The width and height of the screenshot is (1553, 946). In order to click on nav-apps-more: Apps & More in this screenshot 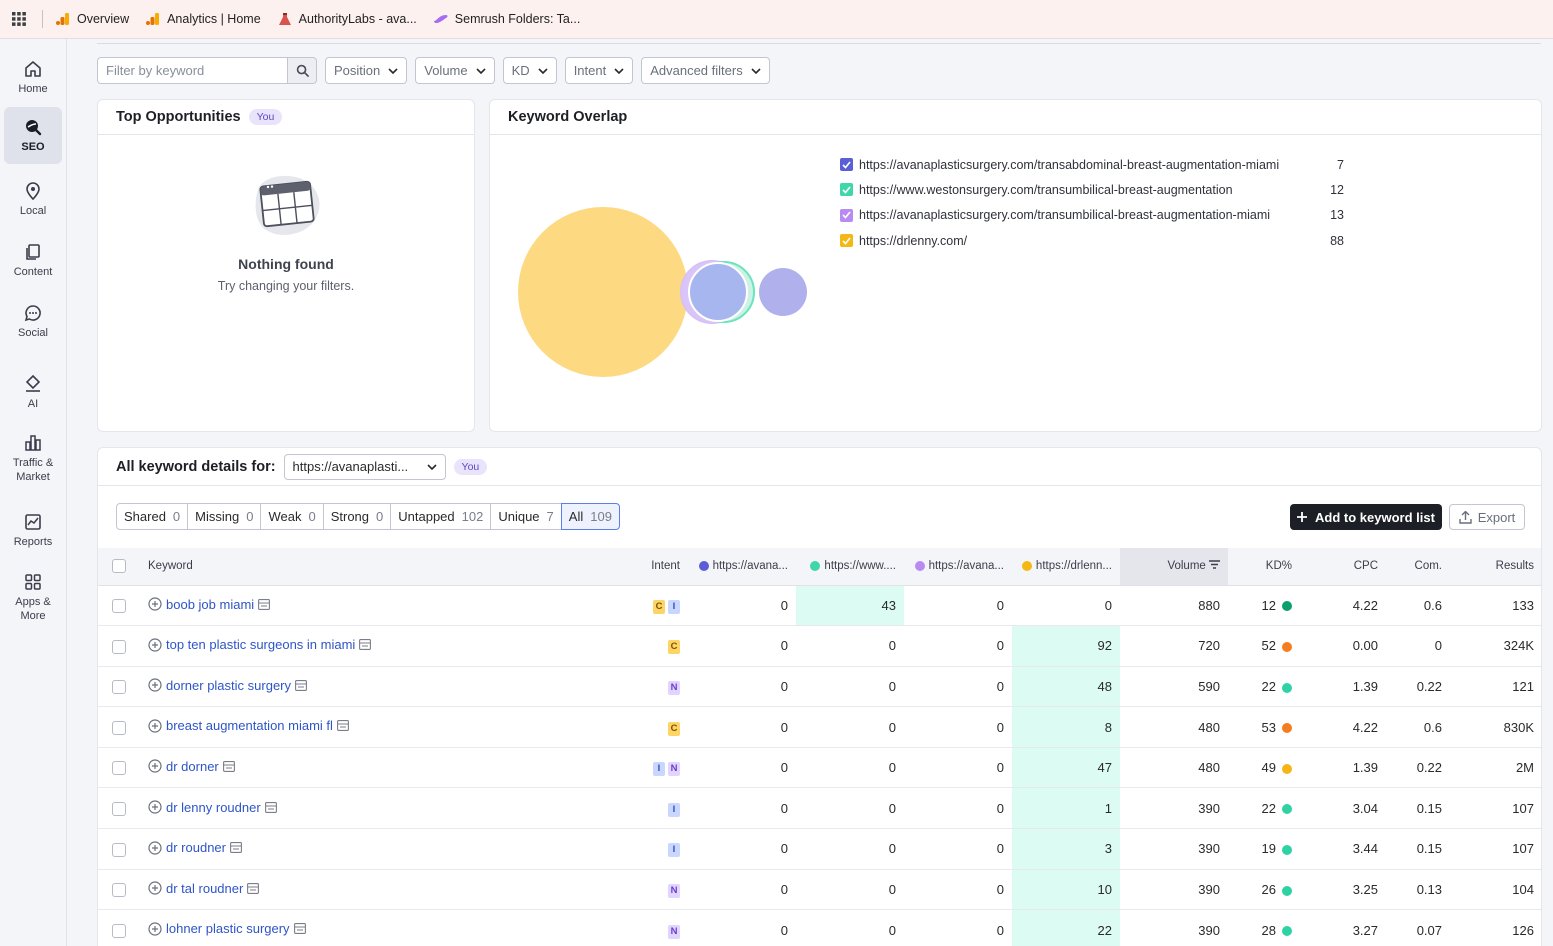, I will do `click(33, 598)`.